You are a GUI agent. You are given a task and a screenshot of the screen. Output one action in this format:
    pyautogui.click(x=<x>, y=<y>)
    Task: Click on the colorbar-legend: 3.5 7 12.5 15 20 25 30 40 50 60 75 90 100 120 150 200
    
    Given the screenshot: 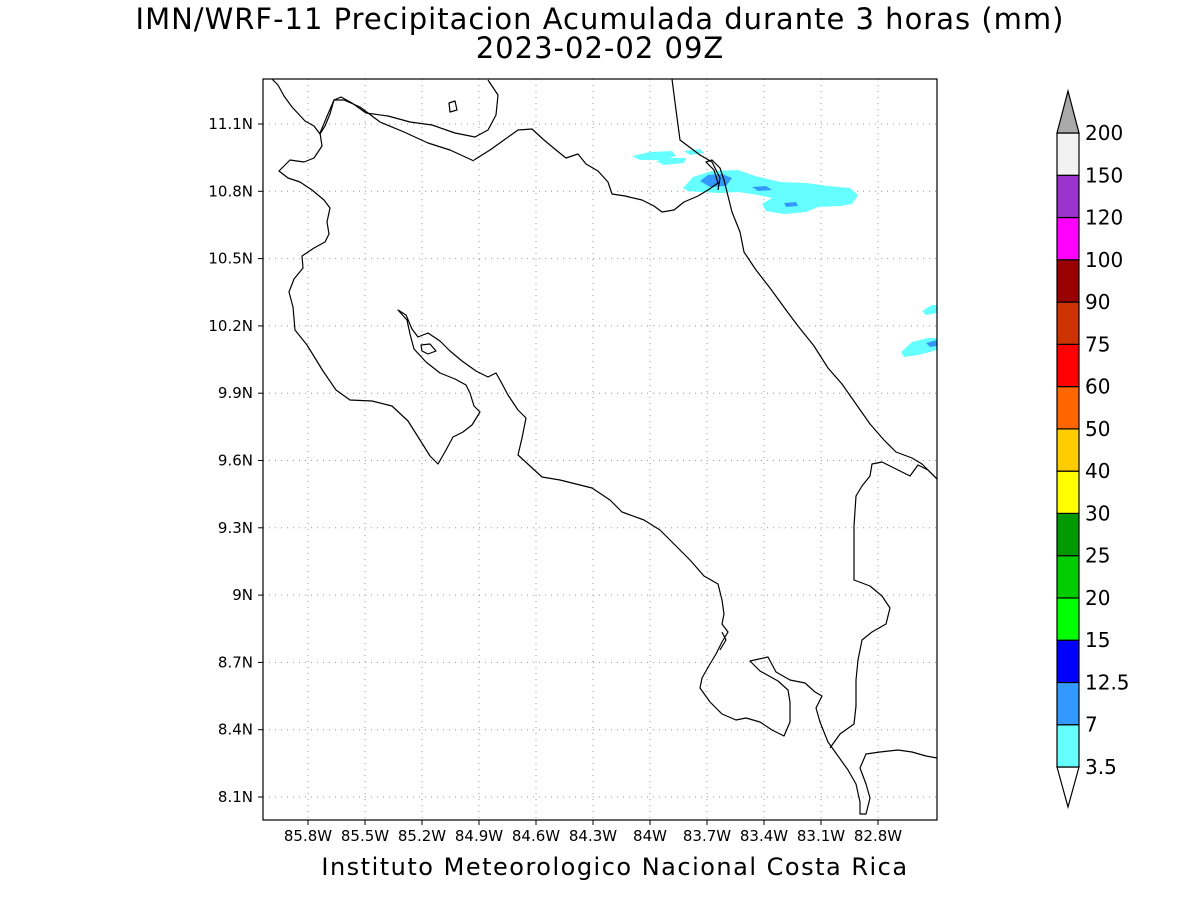 What is the action you would take?
    pyautogui.click(x=1093, y=449)
    